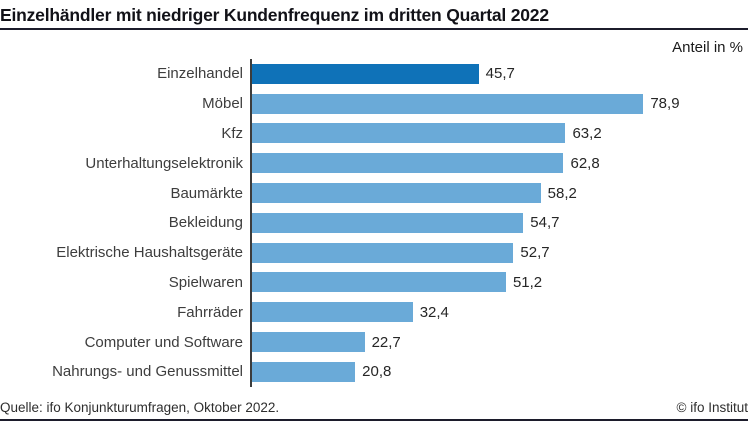 This screenshot has height=421, width=748. I want to click on plot-area: 54,7, so click(499, 222).